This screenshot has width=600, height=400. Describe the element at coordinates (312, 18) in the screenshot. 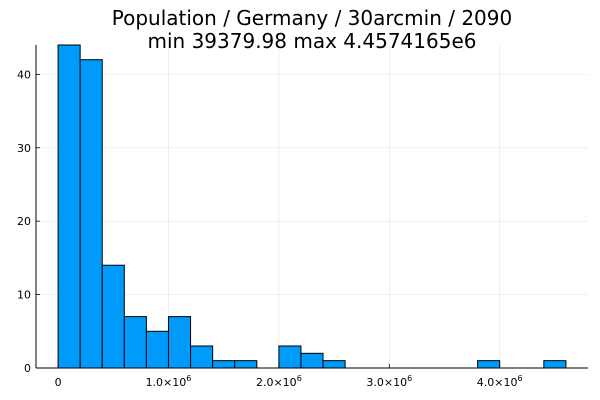

I see `chart-title-line-1: Population / Germany / 30arcmin / 2090` at that location.